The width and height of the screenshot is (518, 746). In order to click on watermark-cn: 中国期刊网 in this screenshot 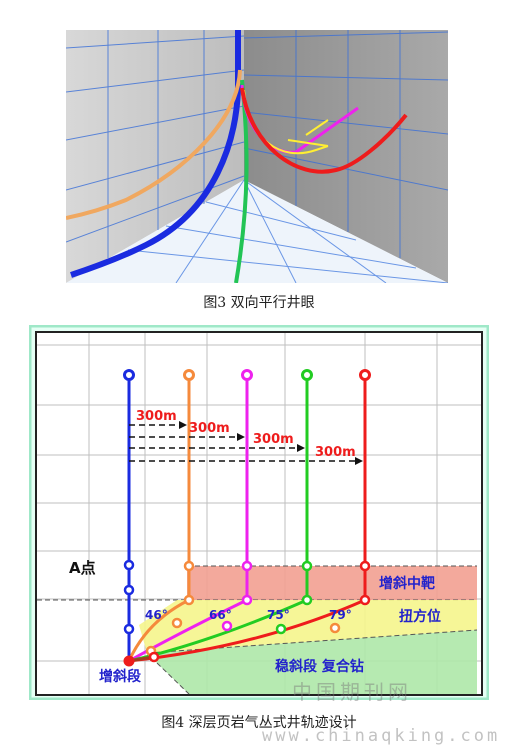, I will do `click(352, 692)`.